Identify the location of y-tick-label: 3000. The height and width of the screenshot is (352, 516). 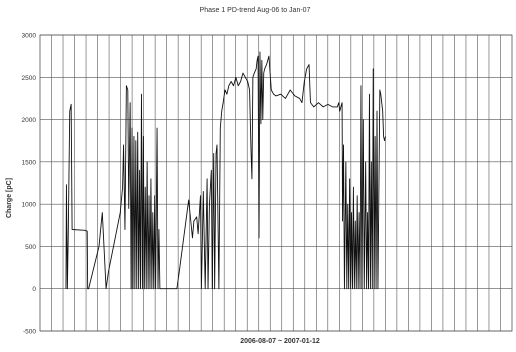
(29, 36).